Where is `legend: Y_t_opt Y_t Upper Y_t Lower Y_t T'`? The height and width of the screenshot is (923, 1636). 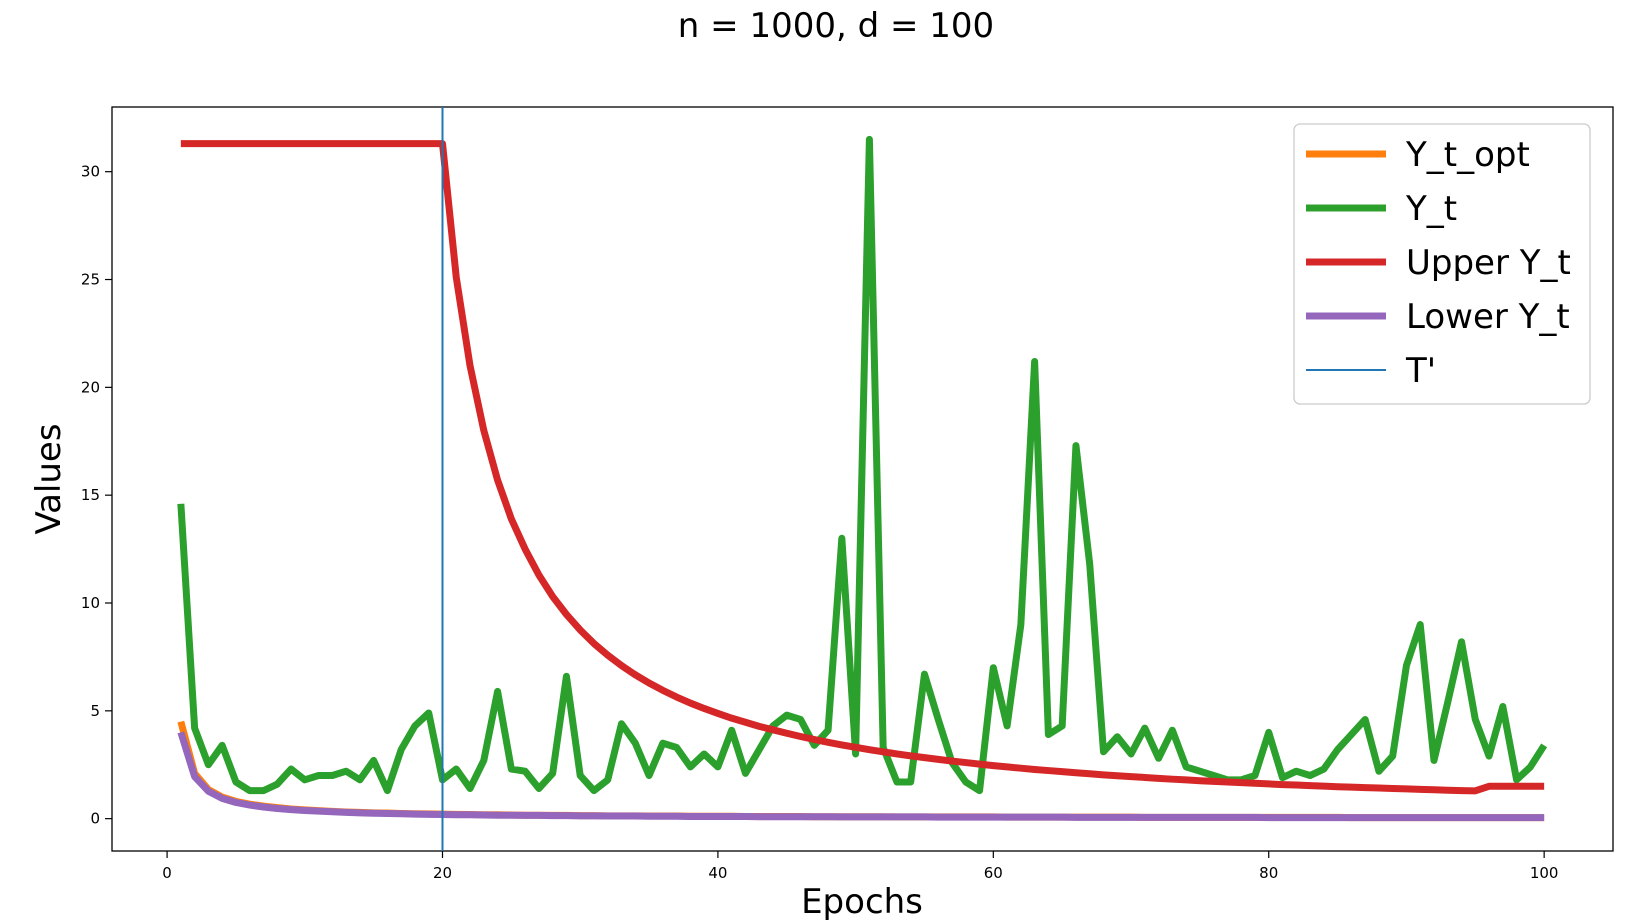
legend: Y_t_opt Y_t Upper Y_t Lower Y_t T' is located at coordinates (1442, 264).